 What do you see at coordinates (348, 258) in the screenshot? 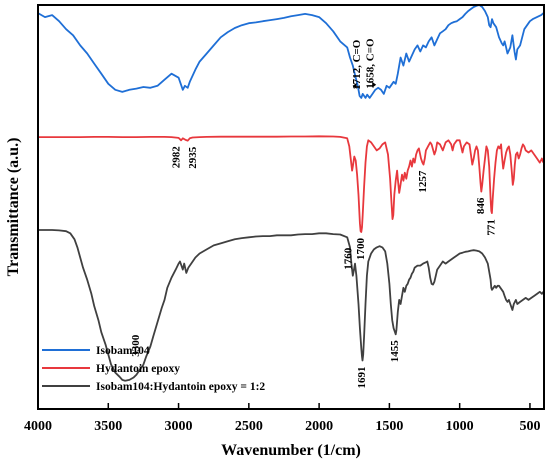
I see `peak-label: 1760` at bounding box center [348, 258].